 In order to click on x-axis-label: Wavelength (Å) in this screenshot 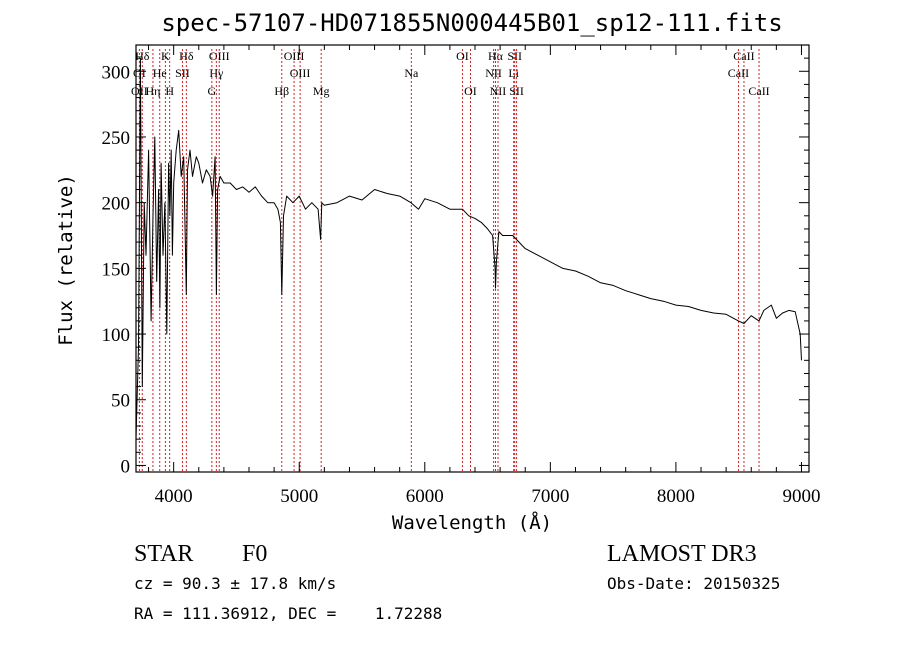, I will do `click(472, 522)`.